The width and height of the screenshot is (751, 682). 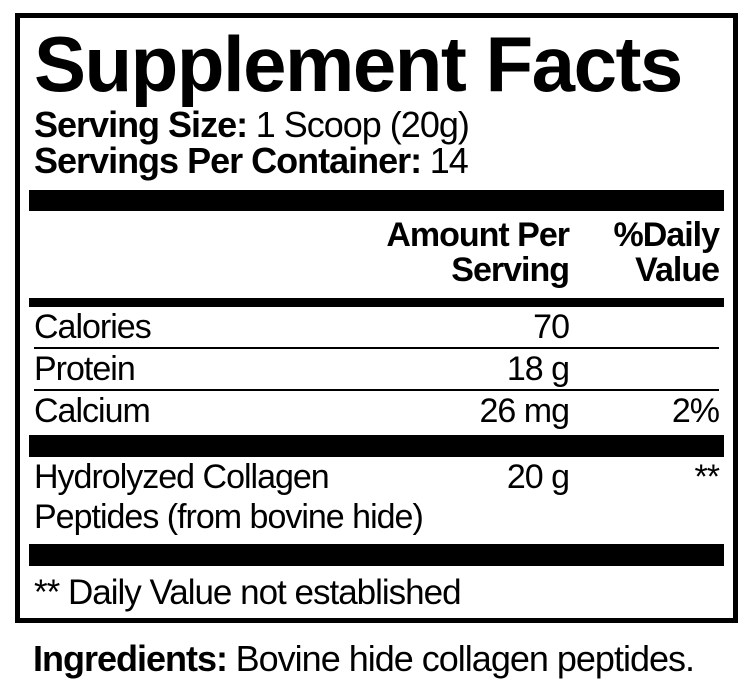 What do you see at coordinates (551, 327) in the screenshot?
I see `nutrient-amount: 70` at bounding box center [551, 327].